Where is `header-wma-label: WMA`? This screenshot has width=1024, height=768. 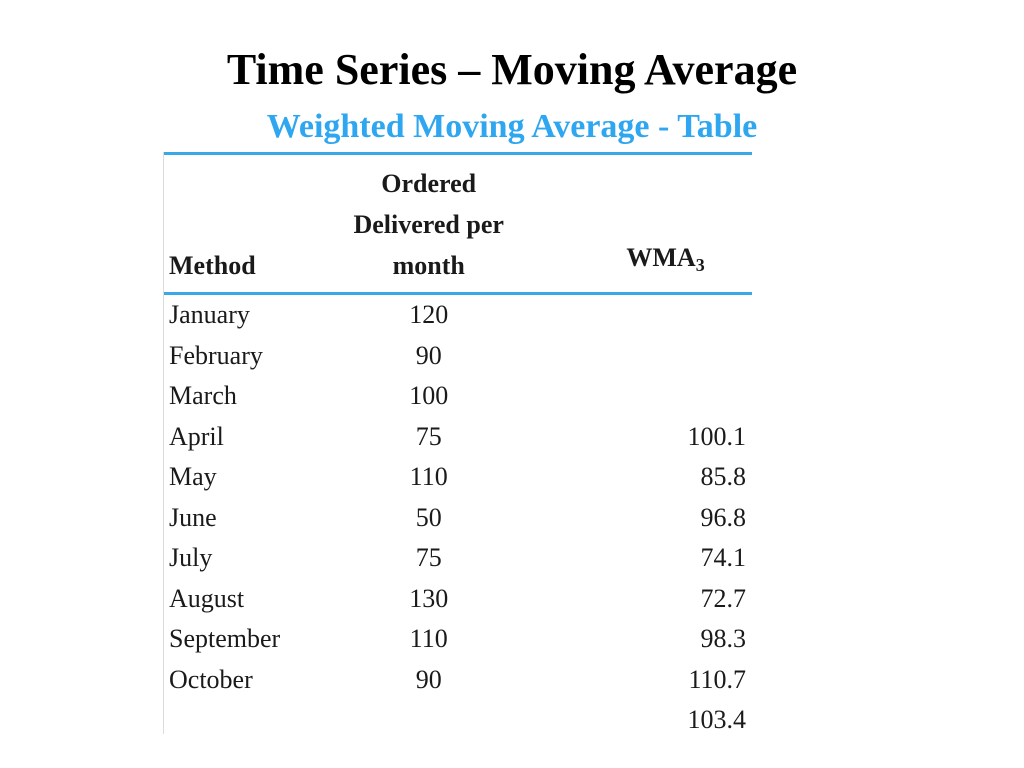 header-wma-label: WMA is located at coordinates (661, 257).